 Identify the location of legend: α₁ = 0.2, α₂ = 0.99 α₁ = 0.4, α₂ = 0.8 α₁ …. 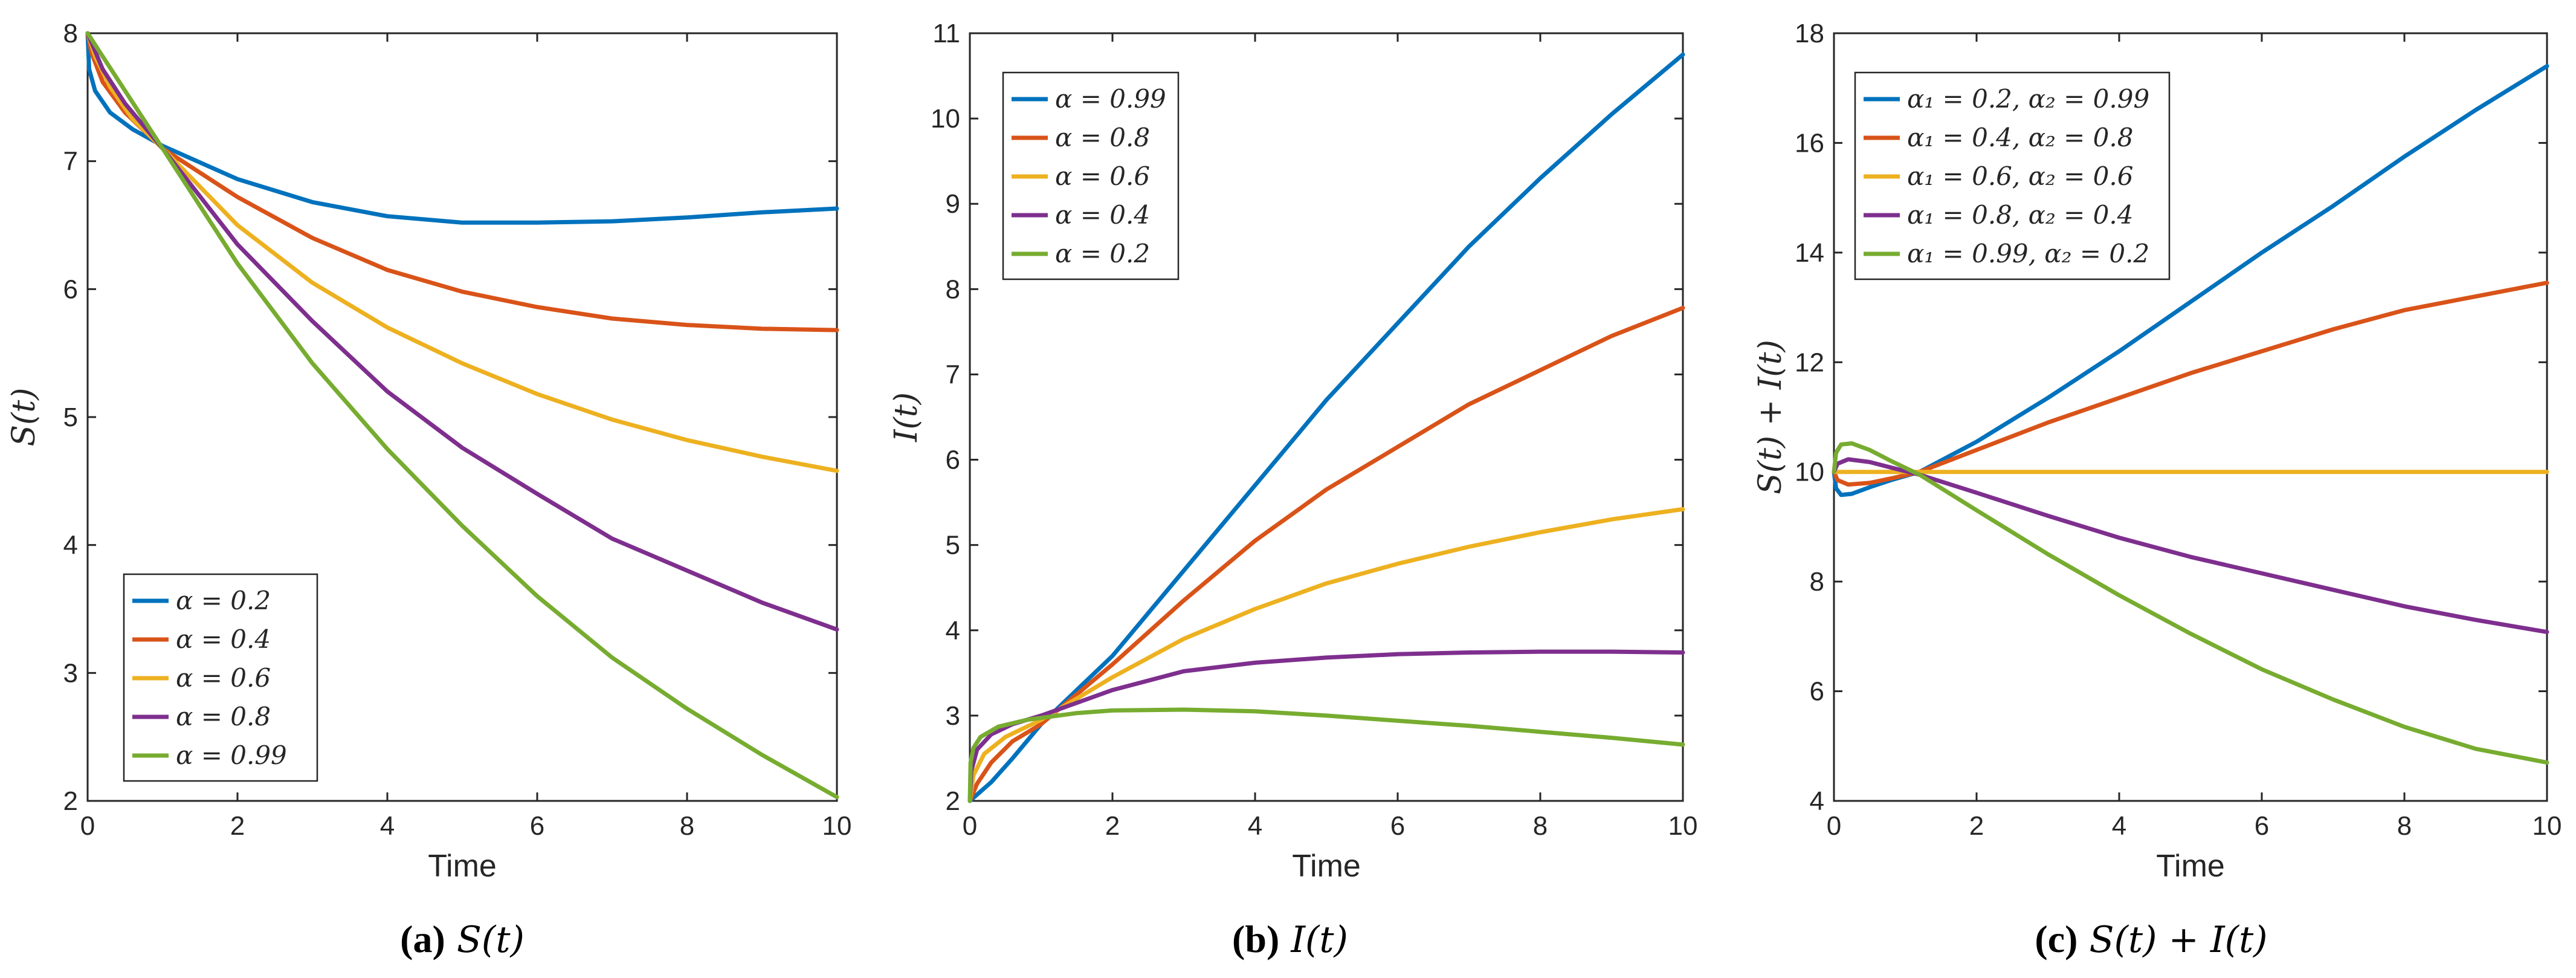
(2013, 175).